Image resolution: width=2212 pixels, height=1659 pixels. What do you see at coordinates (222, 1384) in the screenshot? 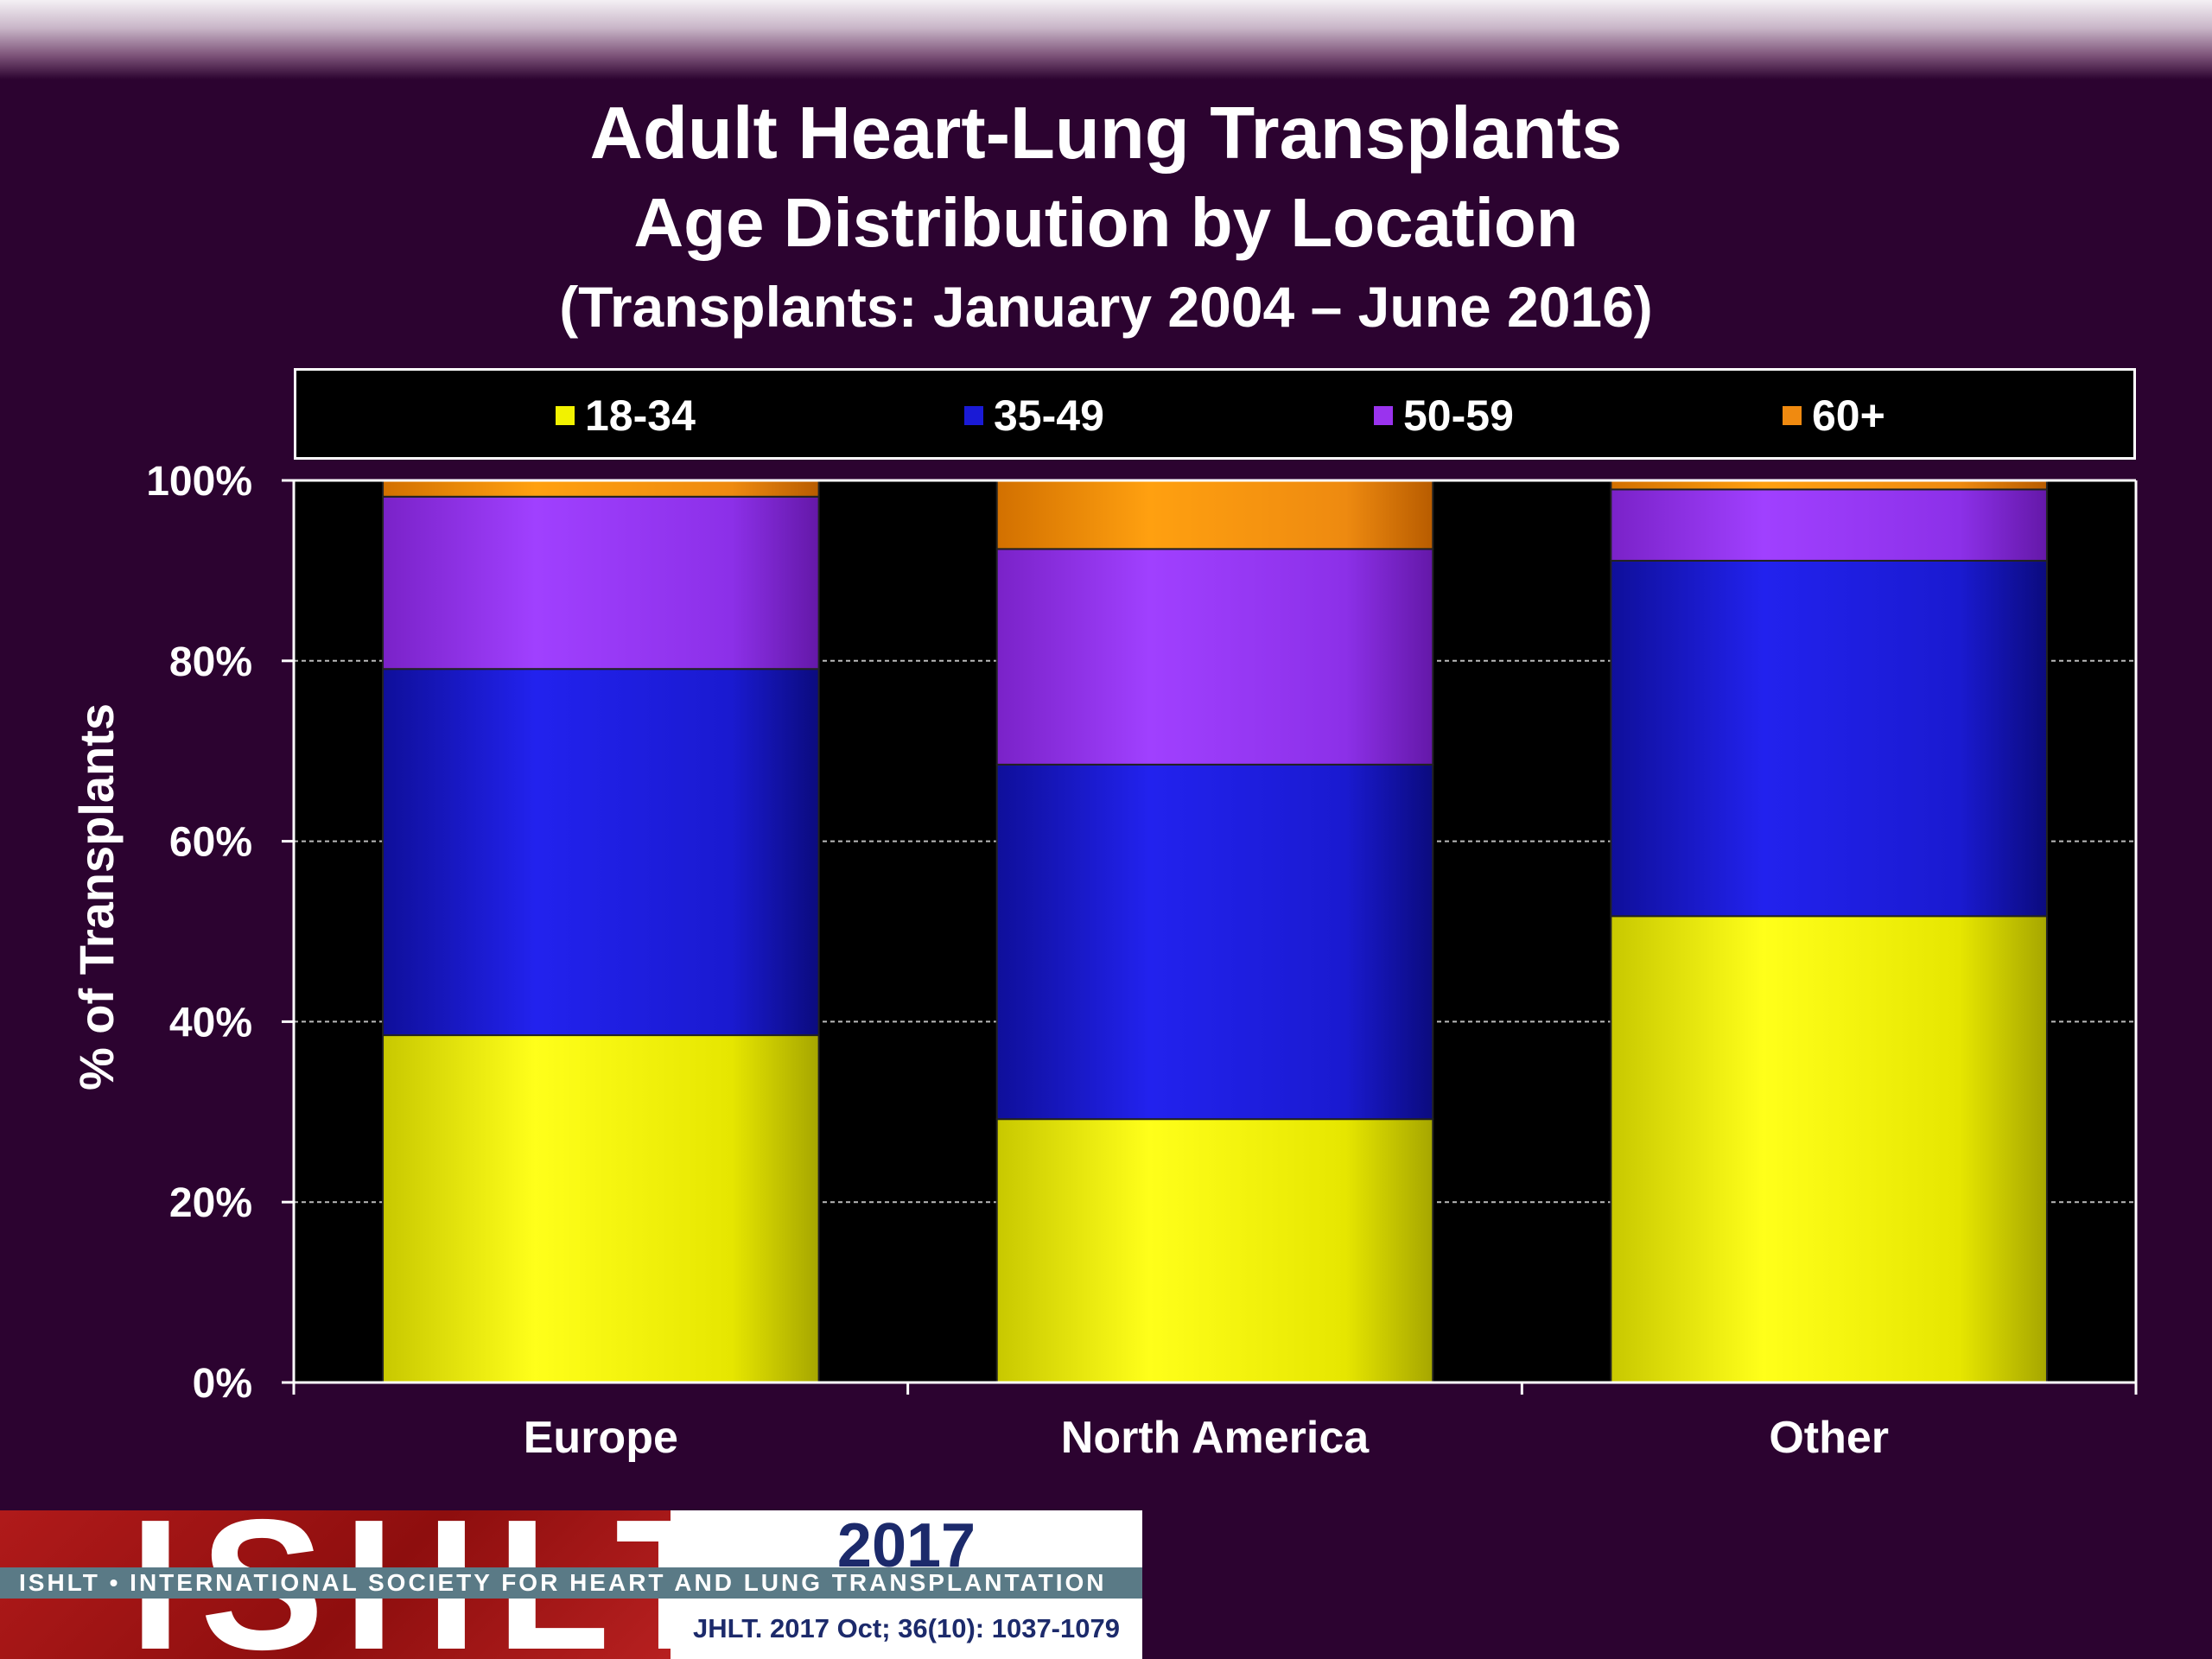
I see `y-tick-label: 0%` at bounding box center [222, 1384].